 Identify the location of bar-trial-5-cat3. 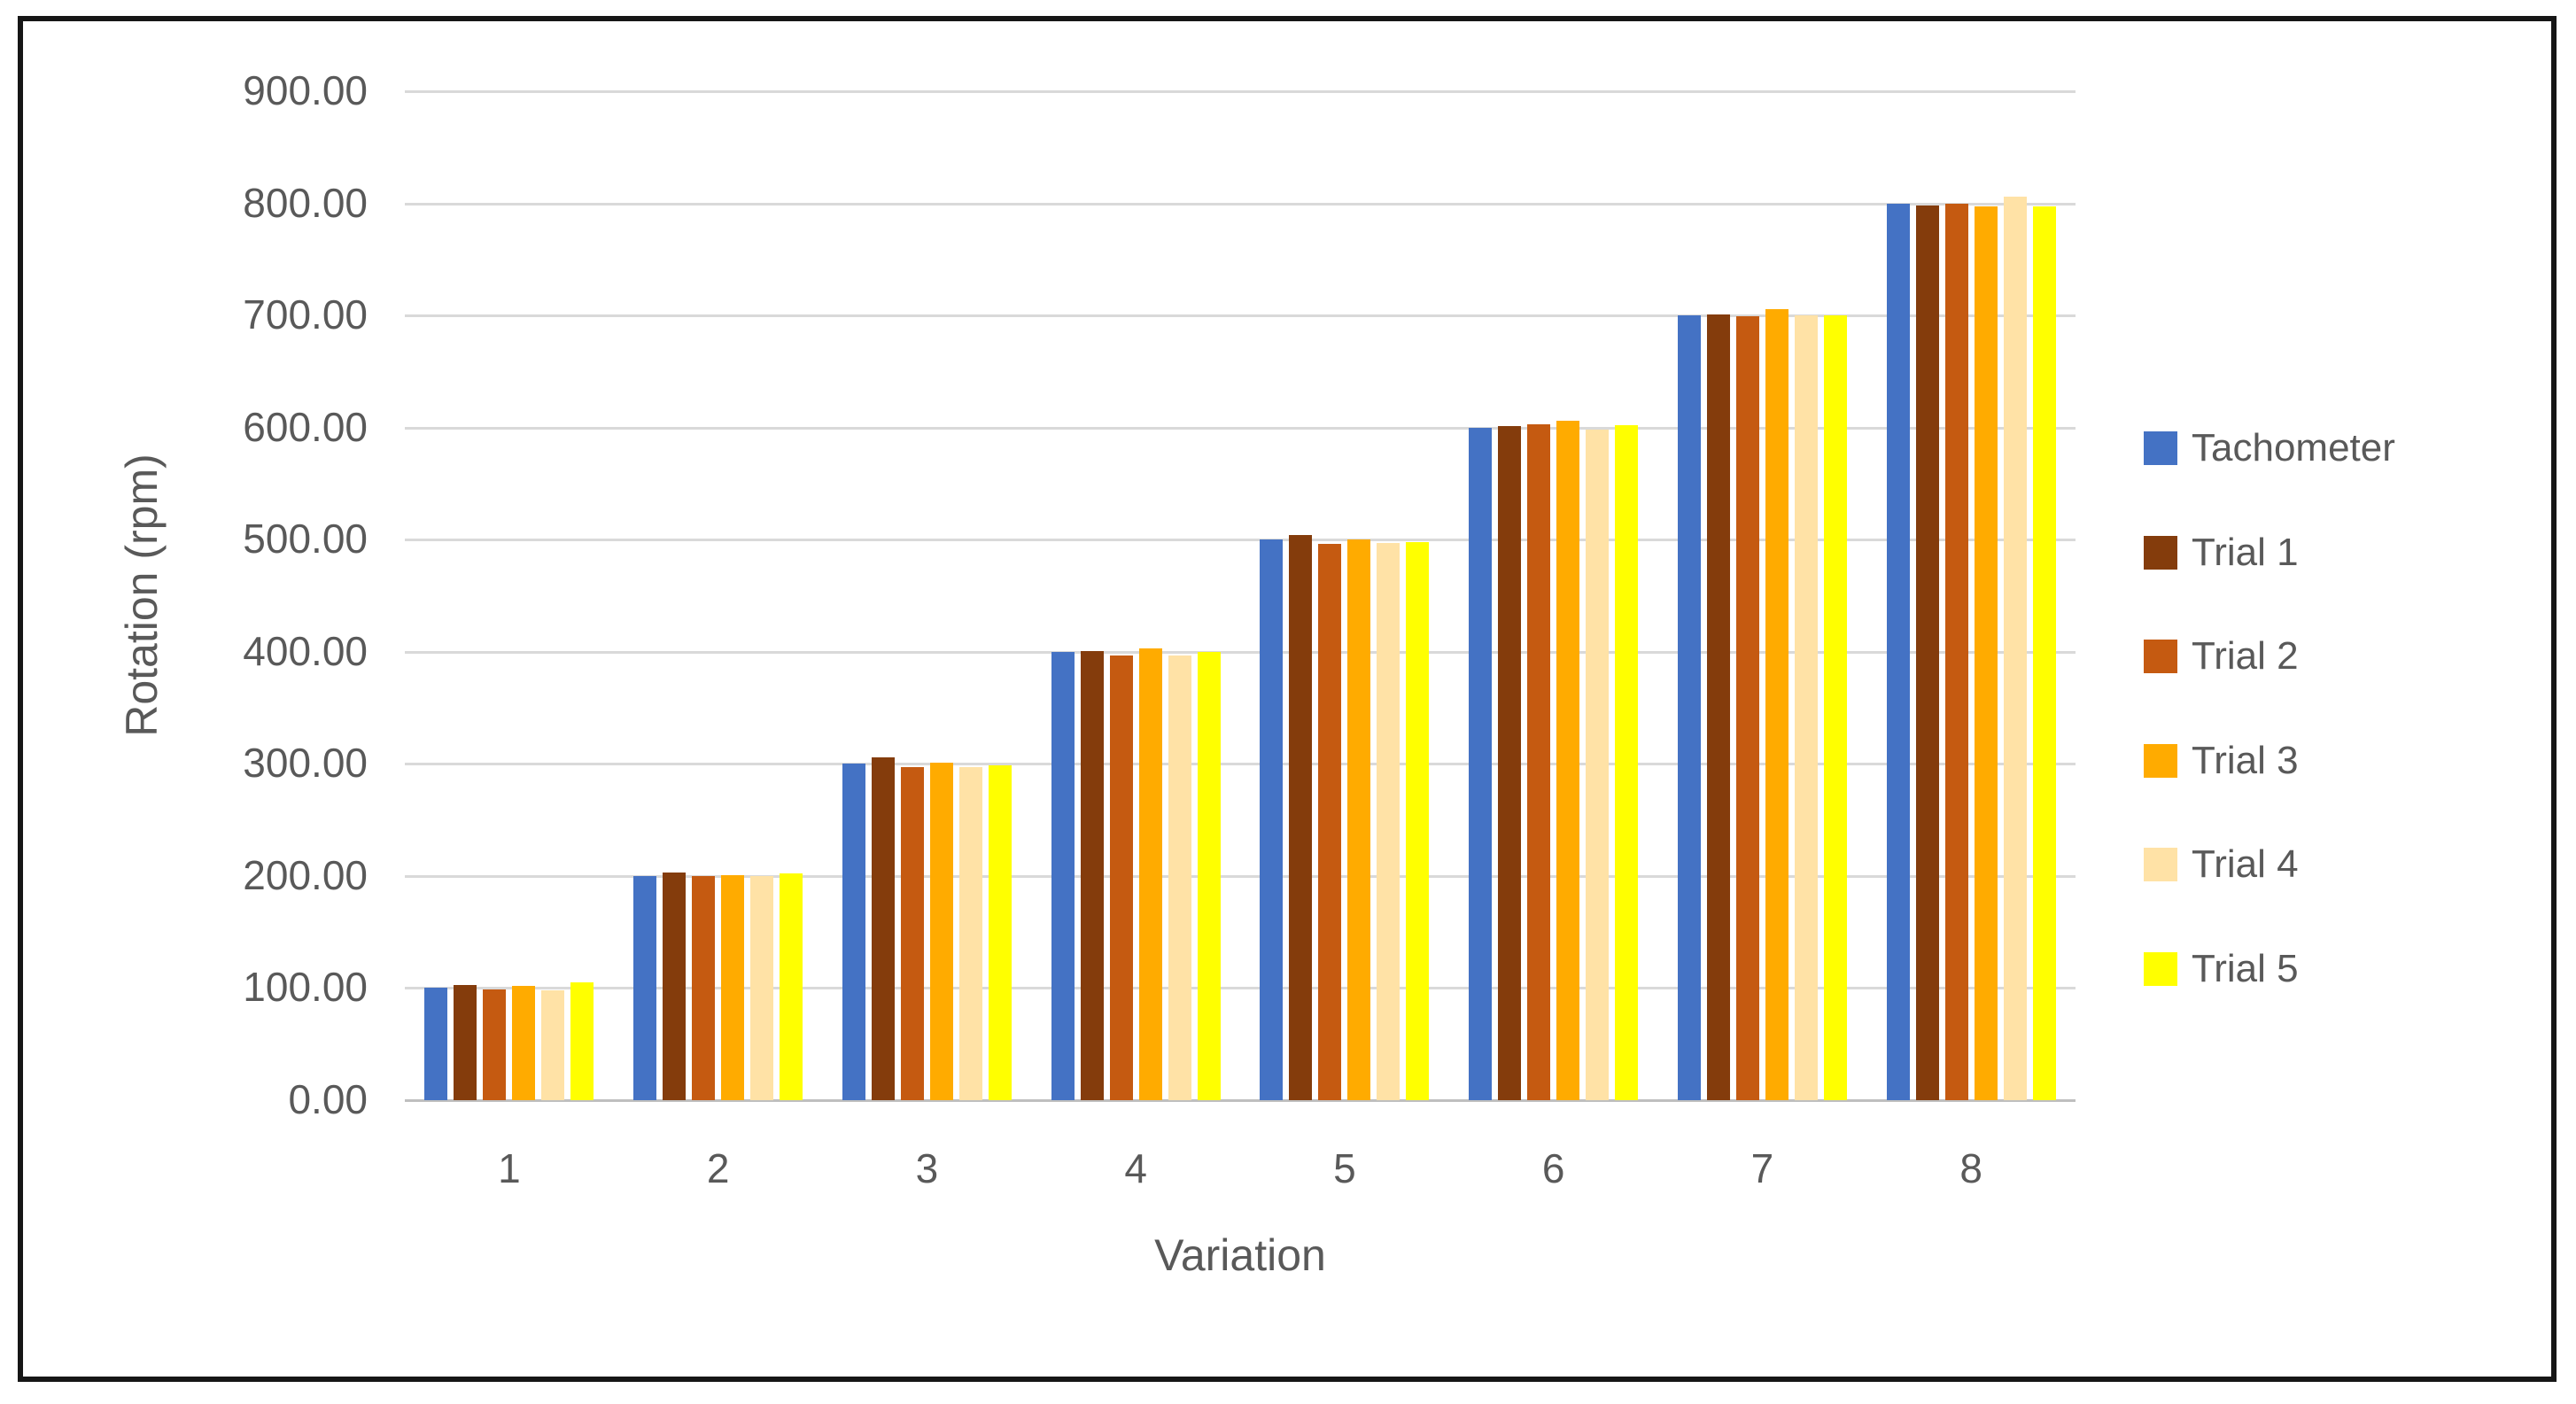
(1000, 932).